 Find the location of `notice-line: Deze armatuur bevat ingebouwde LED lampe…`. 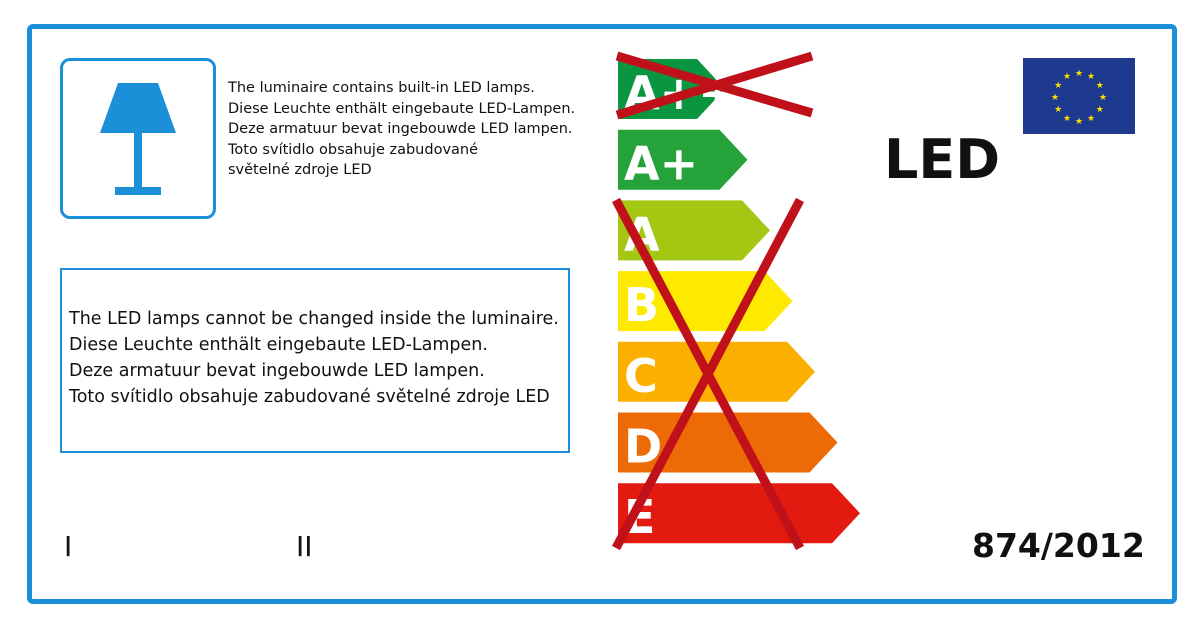

notice-line: Deze armatuur bevat ingebouwde LED lampe… is located at coordinates (277, 371).